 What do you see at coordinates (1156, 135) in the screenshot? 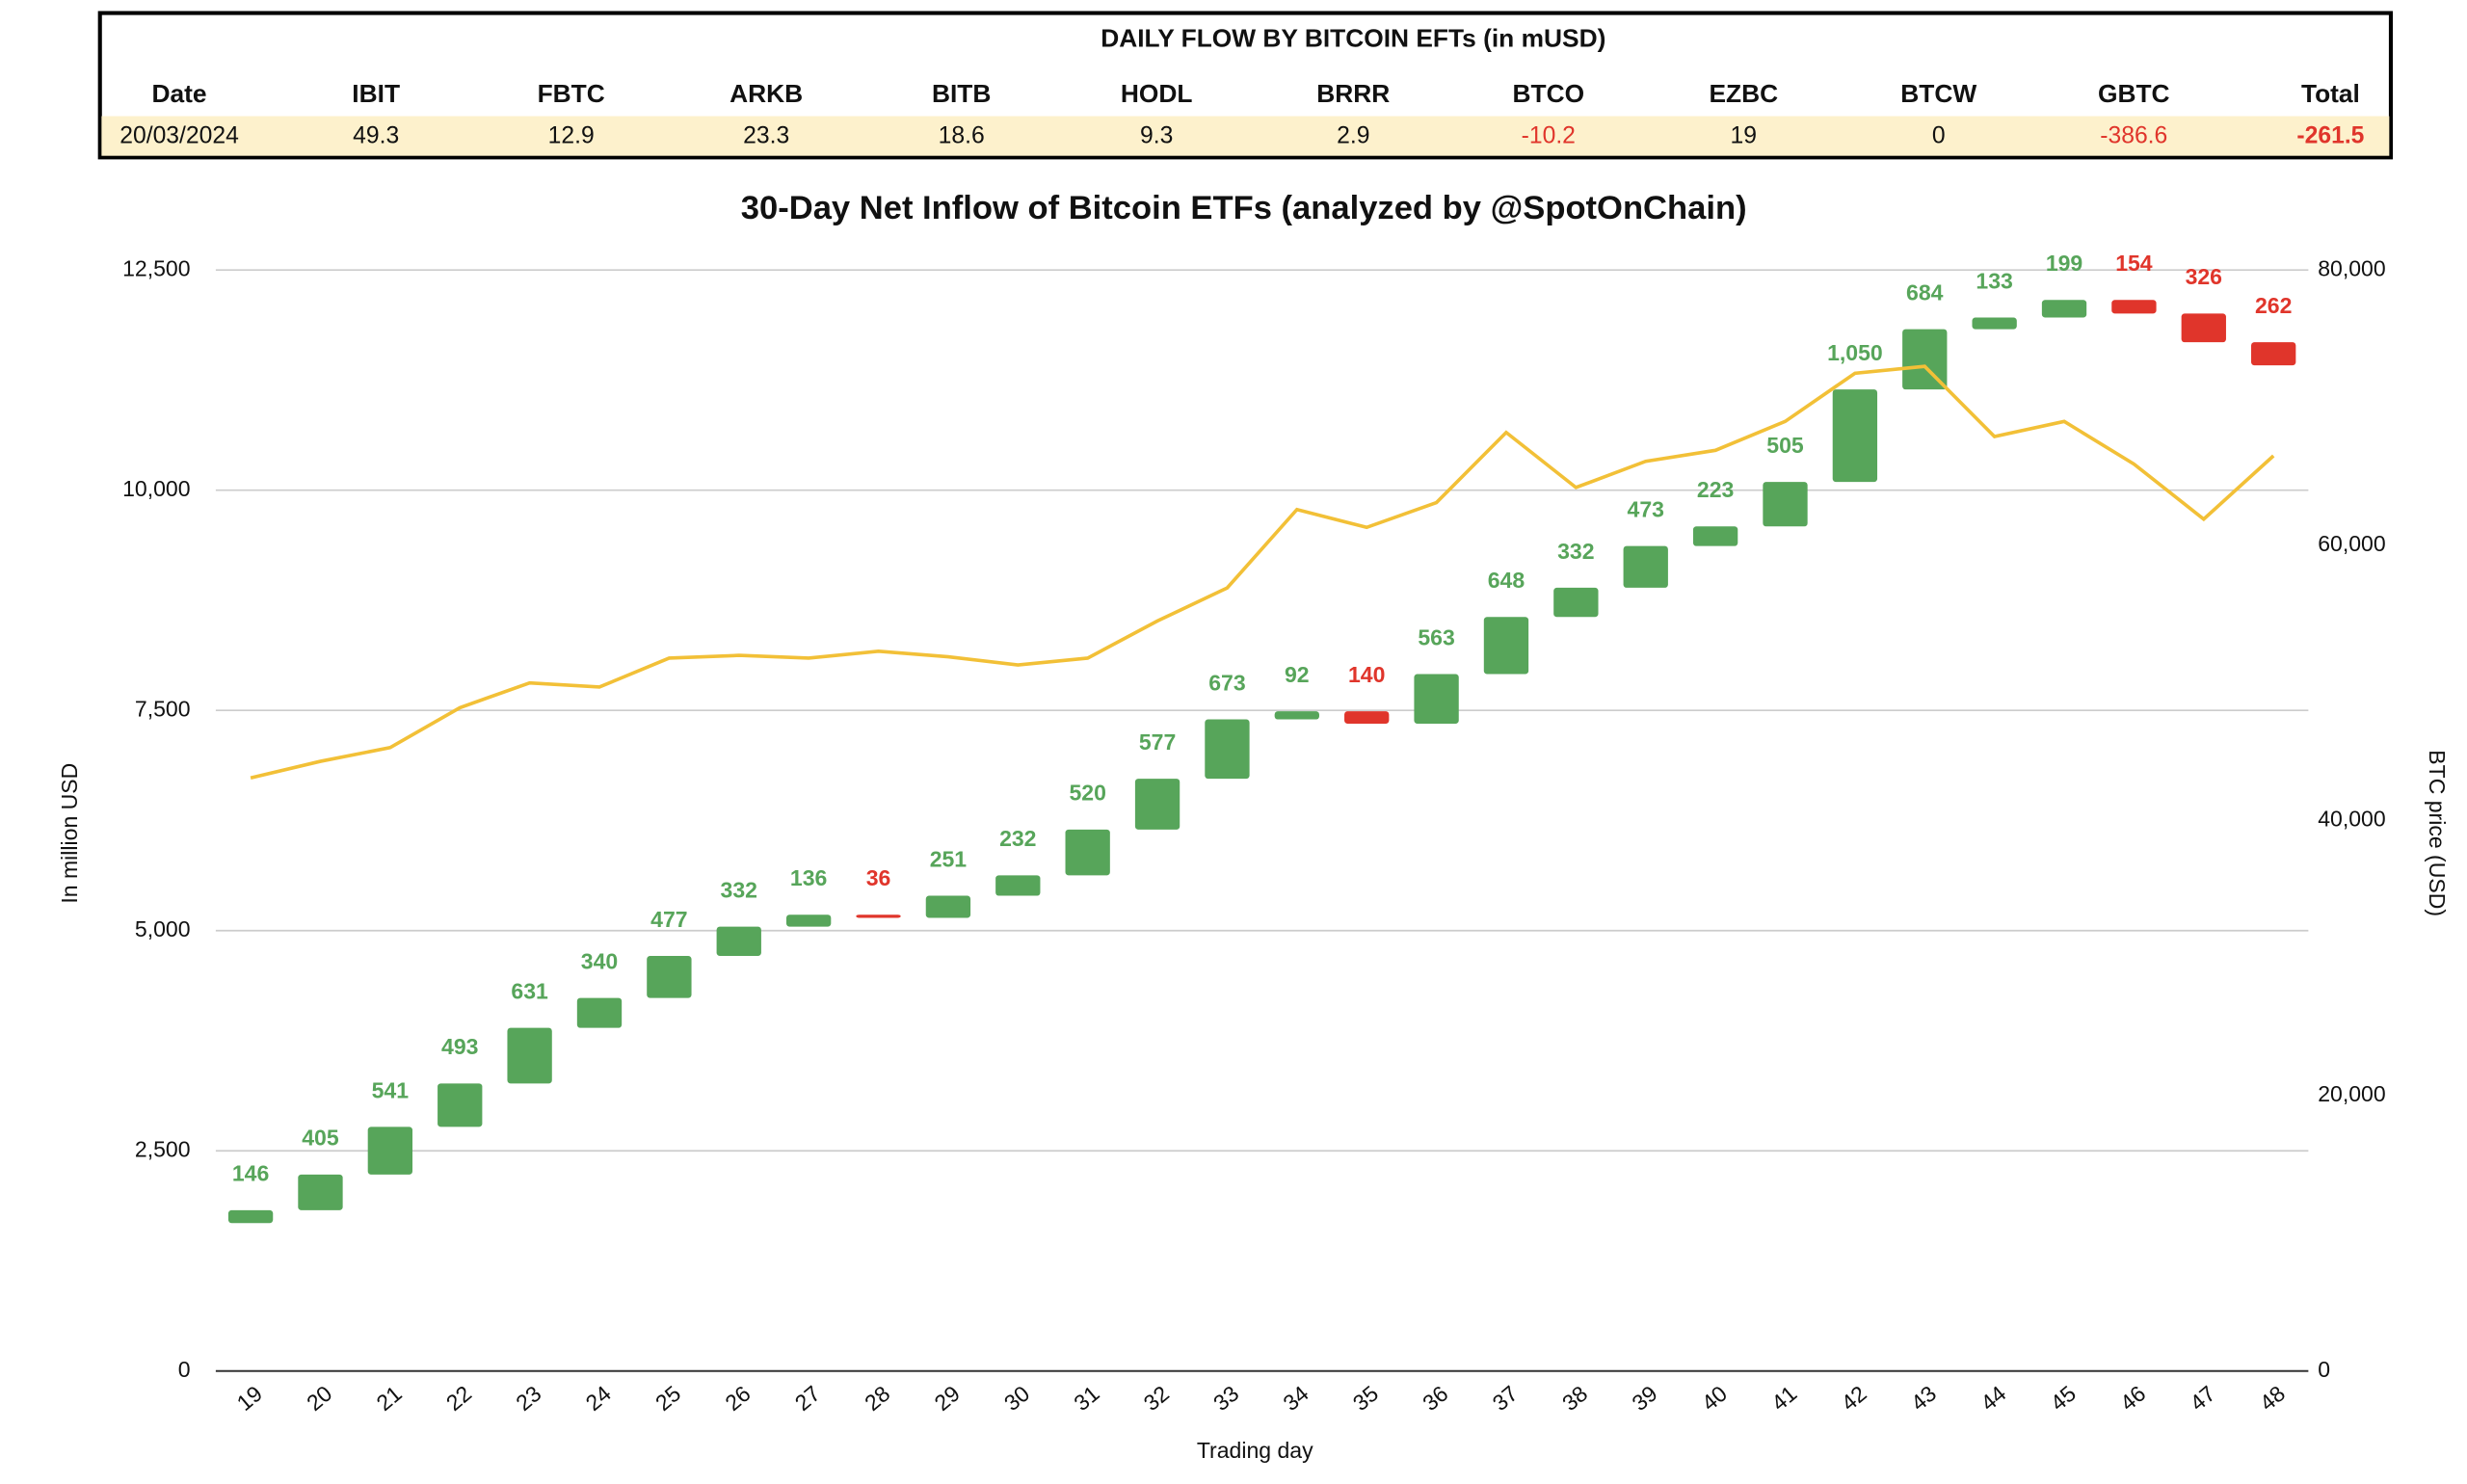
I see `table-cell: 9.3` at bounding box center [1156, 135].